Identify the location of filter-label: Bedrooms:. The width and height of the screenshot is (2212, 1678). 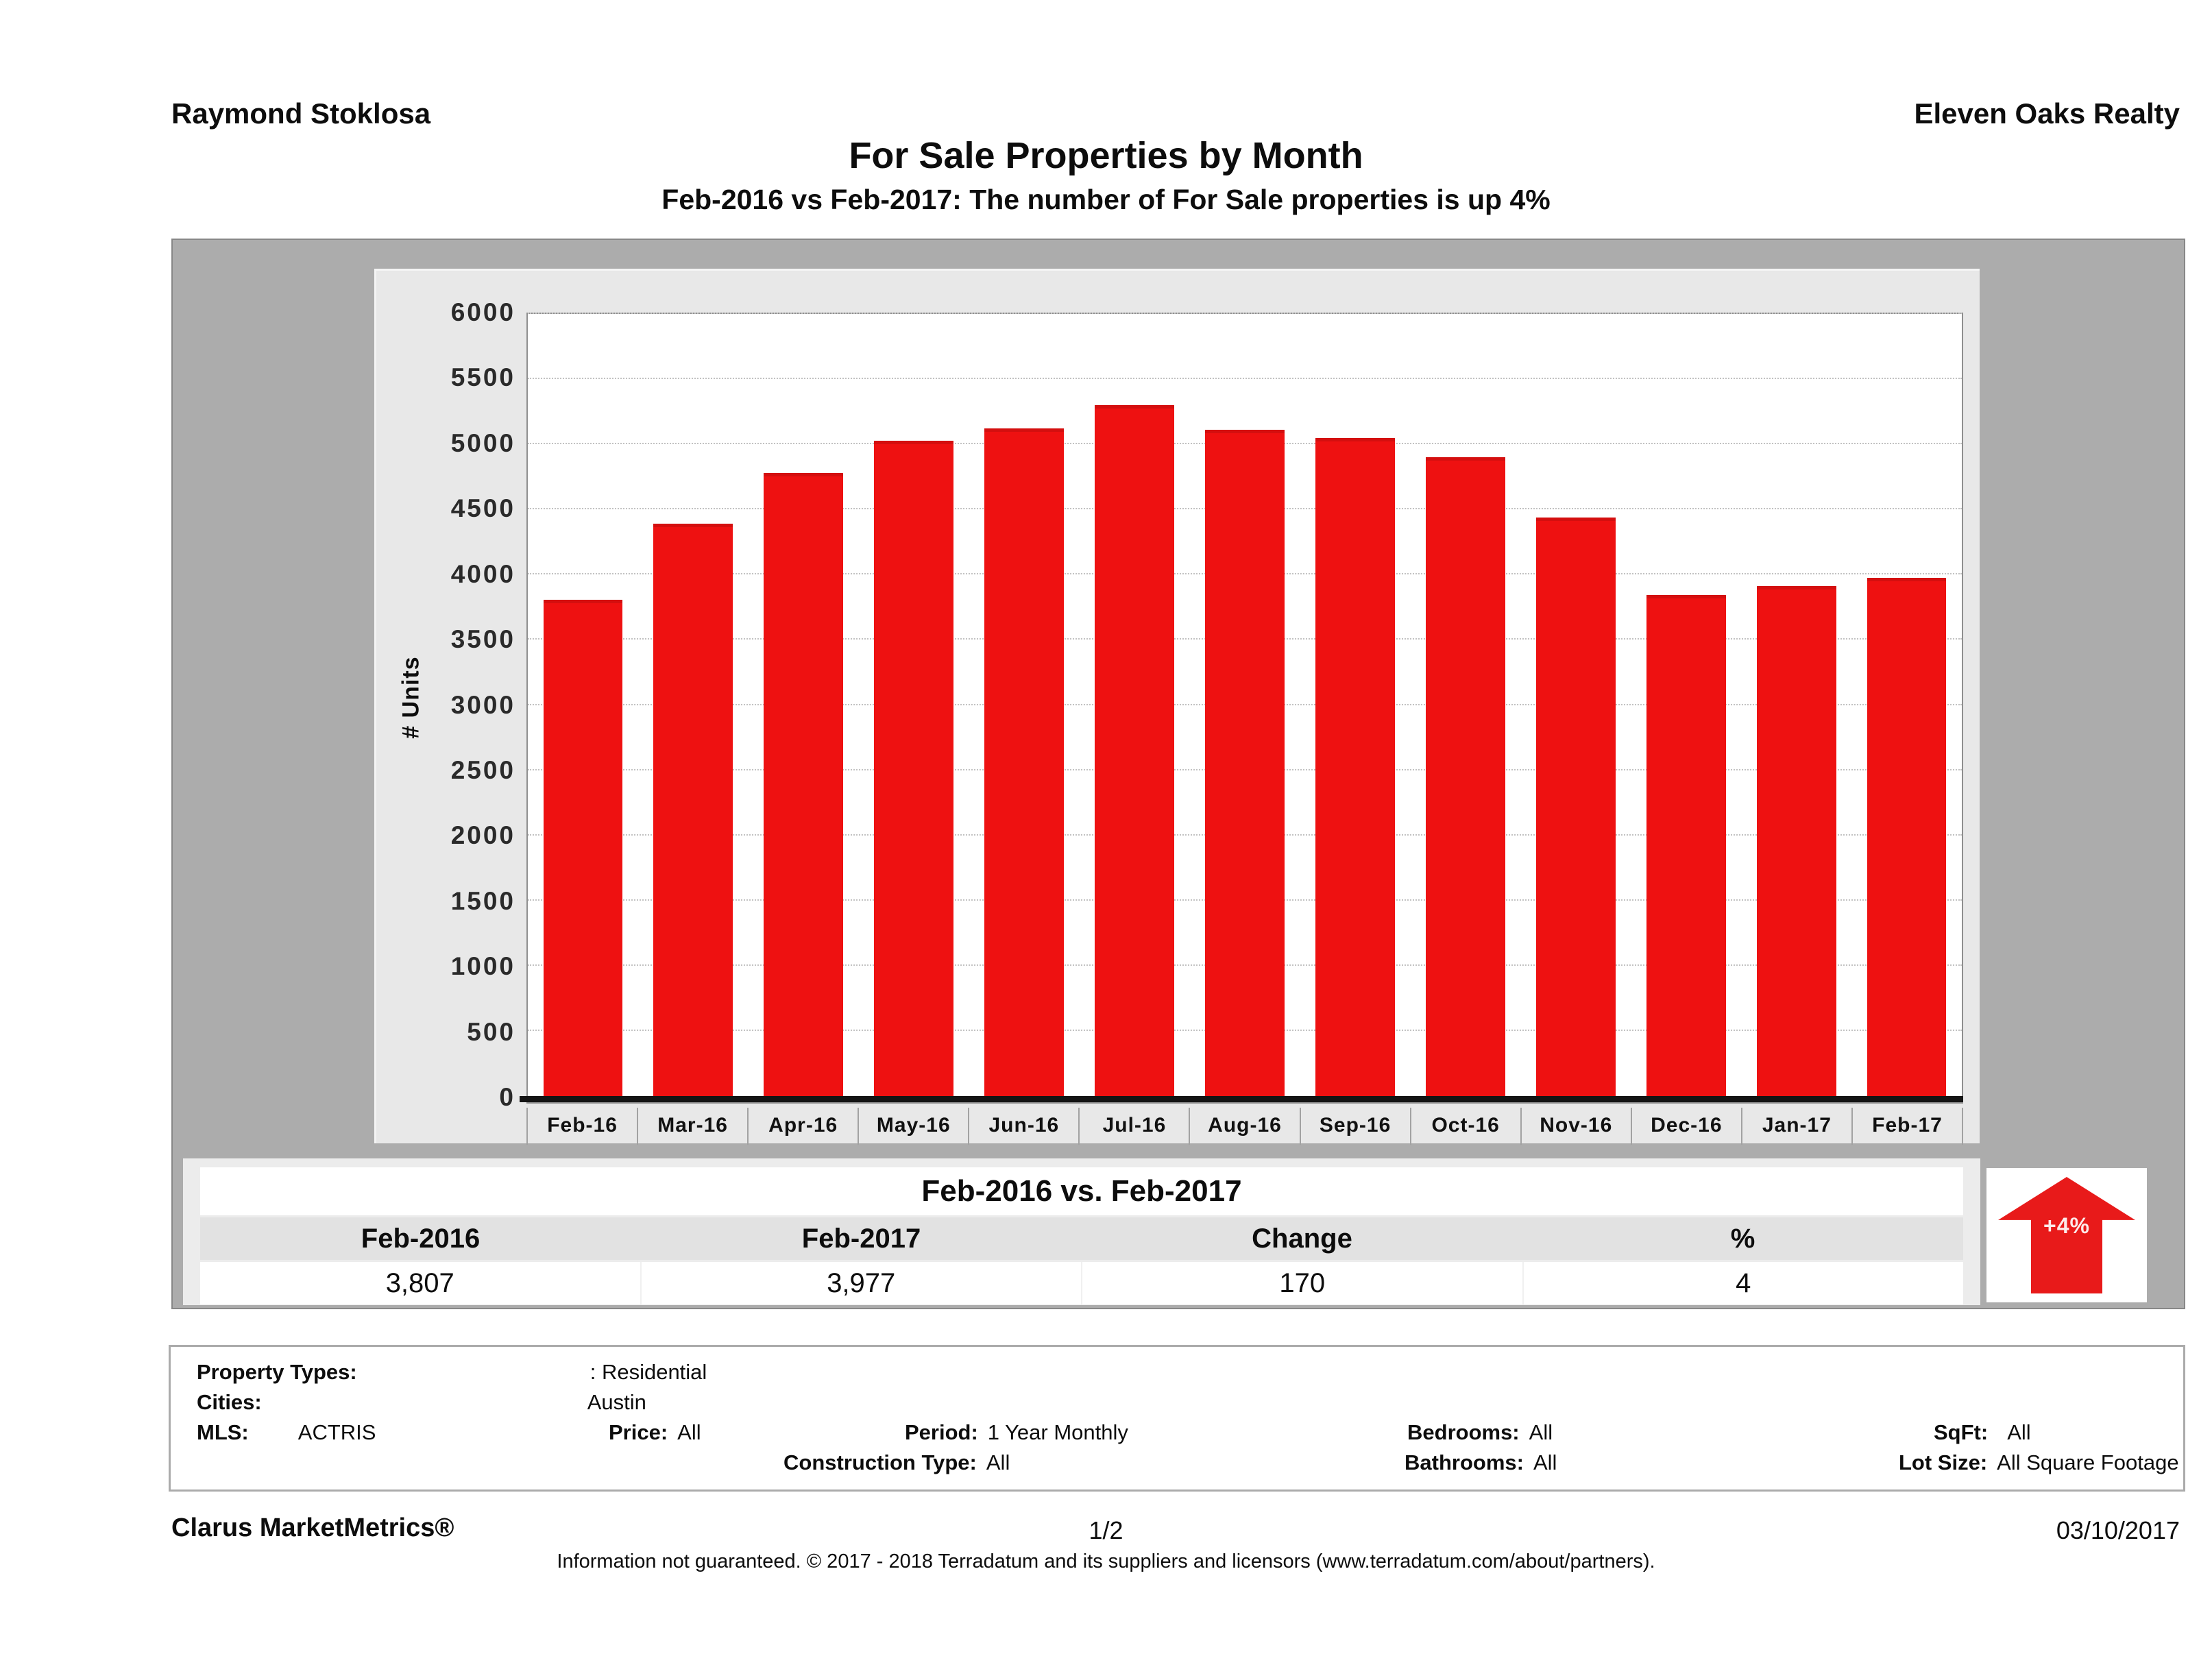
(1464, 1432).